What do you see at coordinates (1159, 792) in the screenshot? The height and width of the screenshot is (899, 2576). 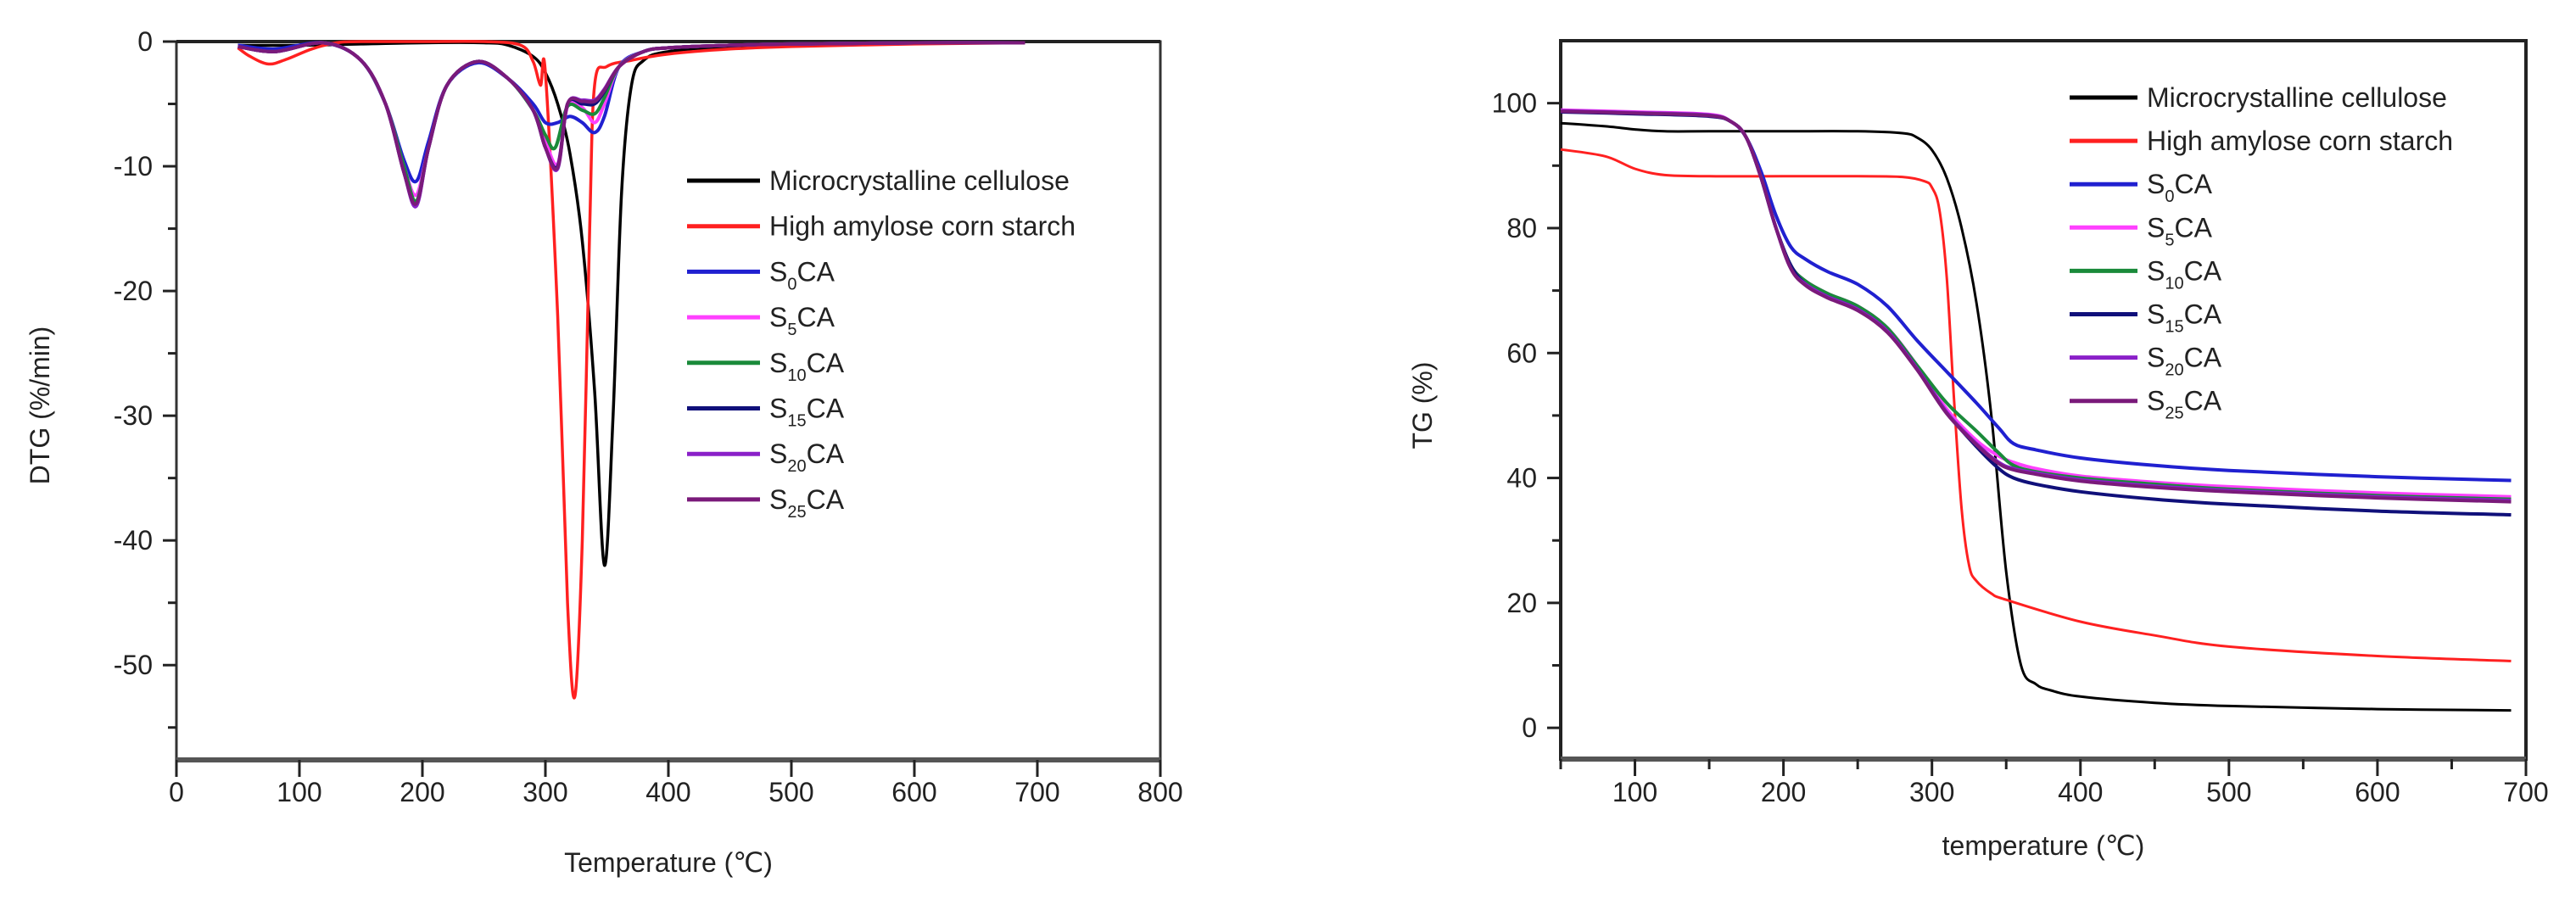 I see `x-tick-label: 800` at bounding box center [1159, 792].